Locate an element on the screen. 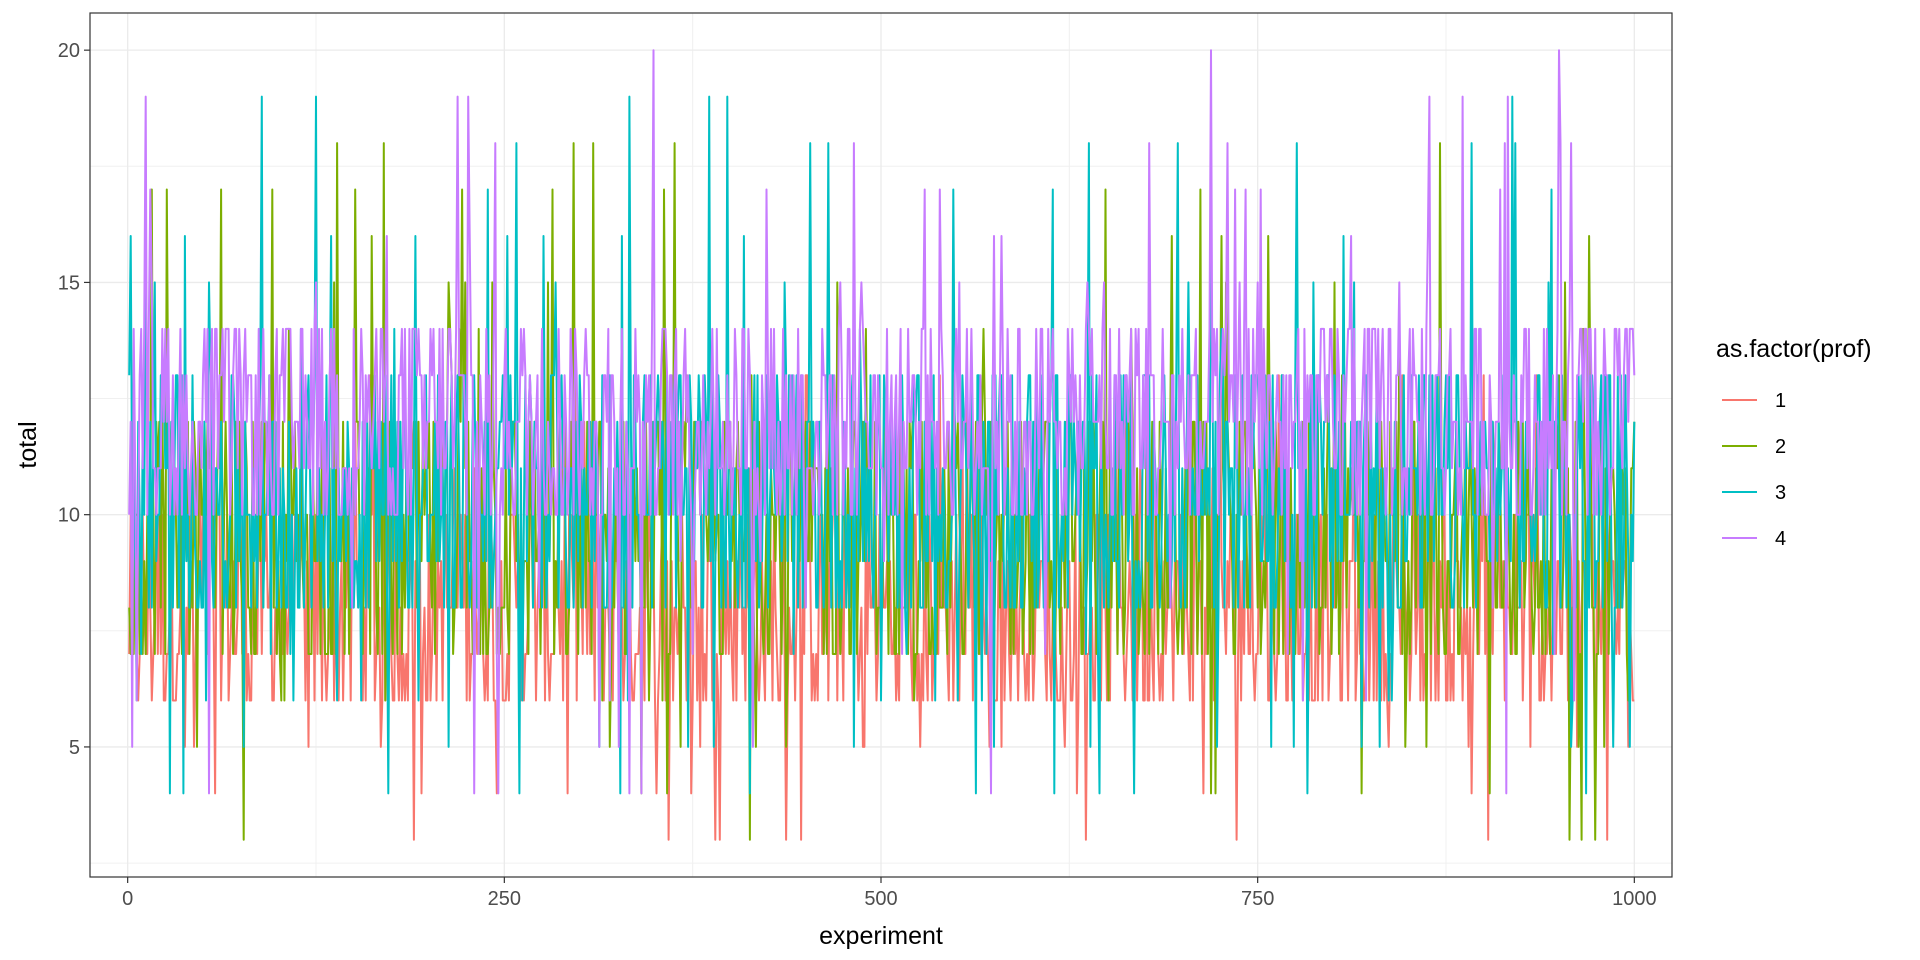 This screenshot has width=1920, height=960. y-tick-label: 10 is located at coordinates (69, 516).